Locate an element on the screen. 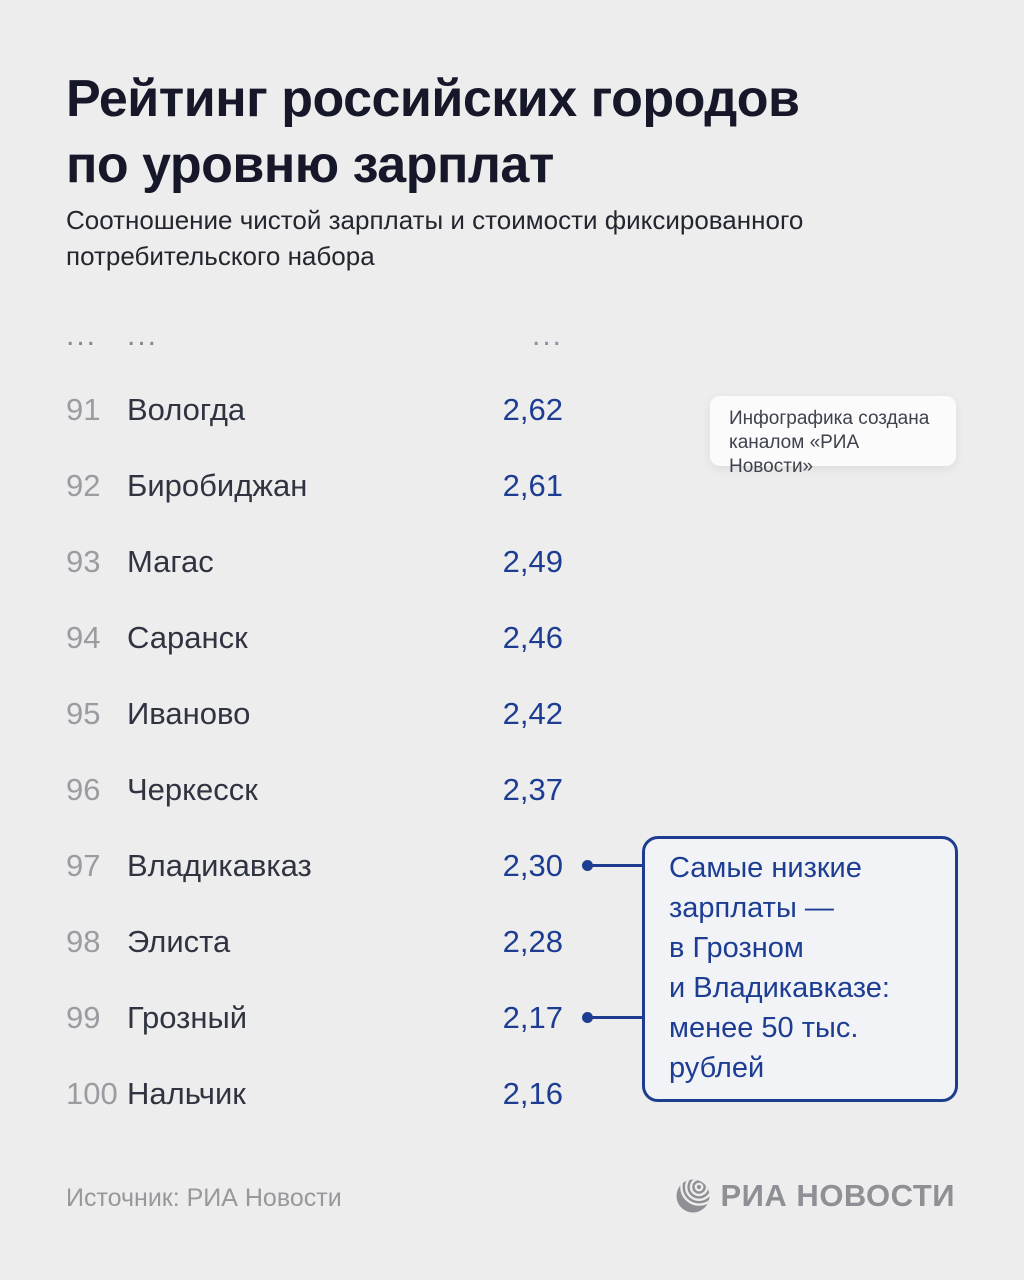  city-cell: Элиста is located at coordinates (179, 941).